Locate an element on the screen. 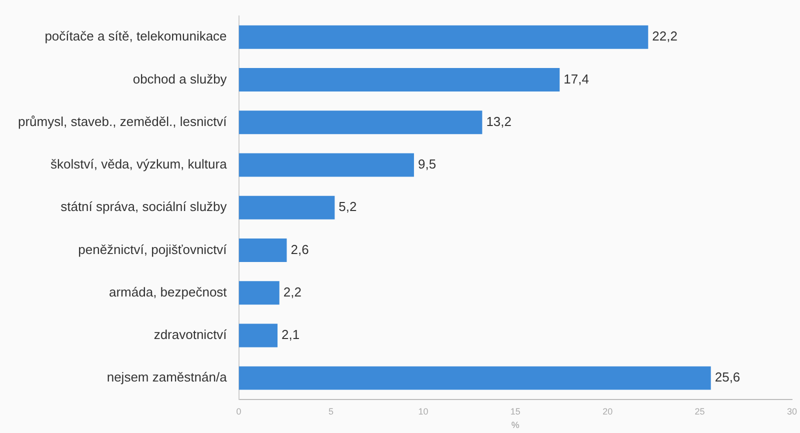 The width and height of the screenshot is (800, 433). y-tick-label: průmysl, staveb., zeměděl., lesnictví is located at coordinates (123, 121).